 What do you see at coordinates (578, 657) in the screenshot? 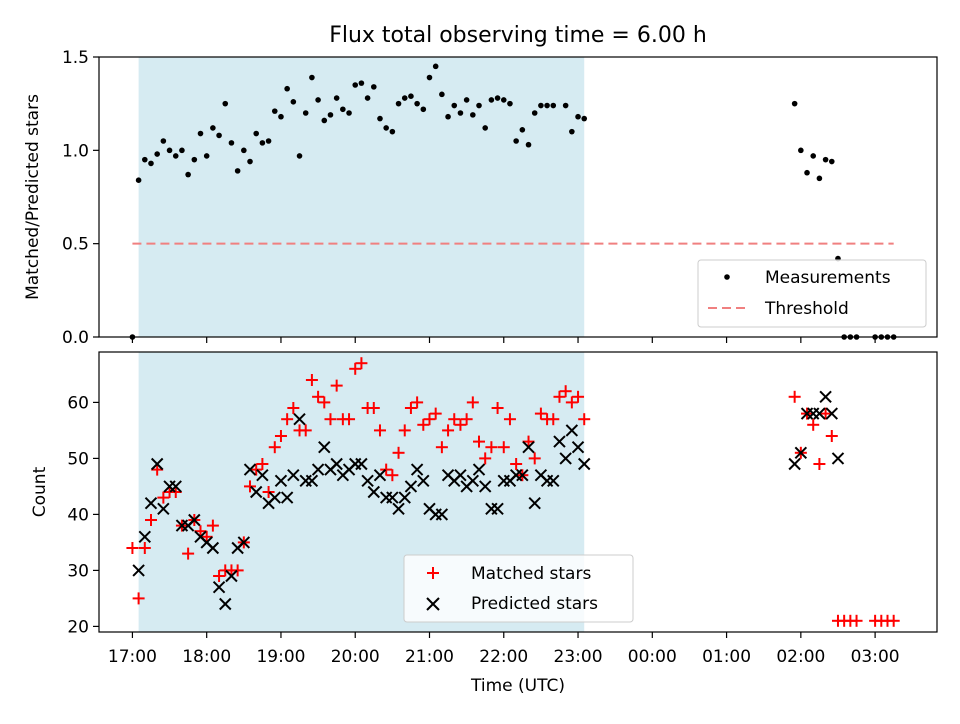
I see `x-tick-label: 23:00` at bounding box center [578, 657].